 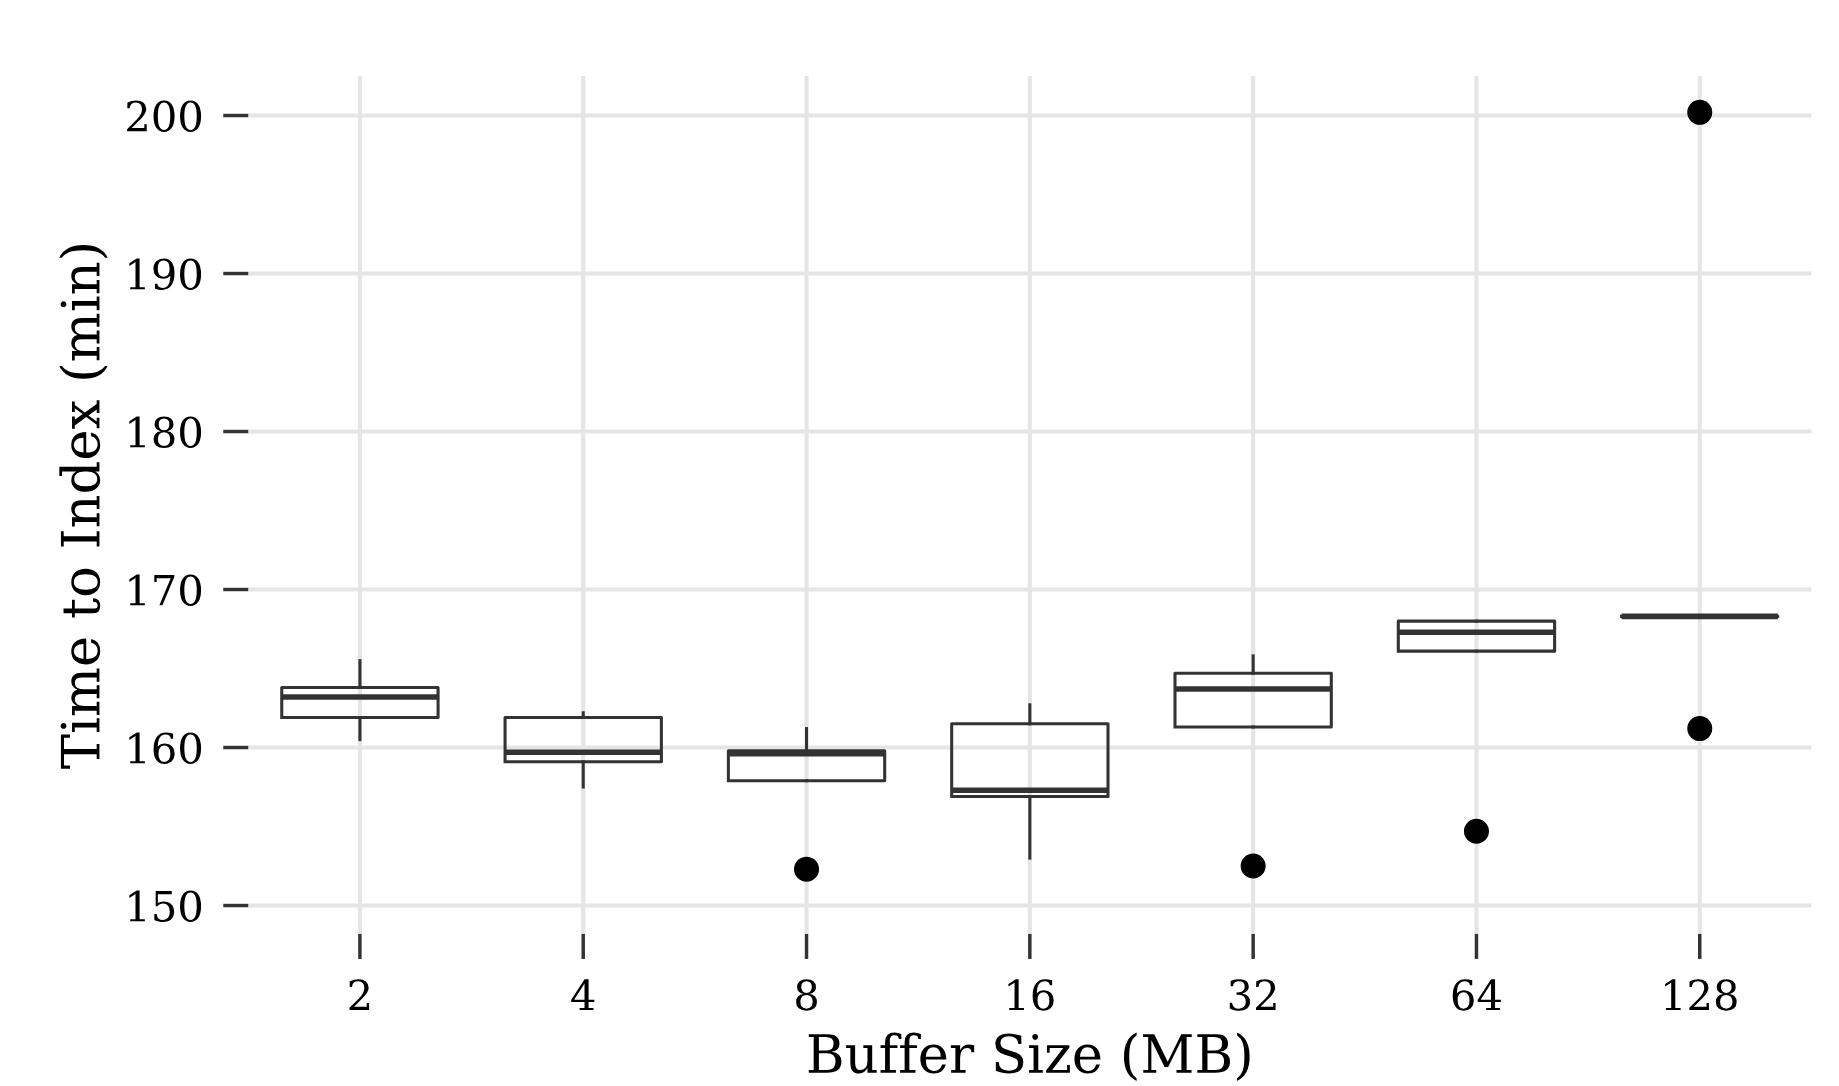 What do you see at coordinates (165, 590) in the screenshot?
I see `y-tick-label: 170` at bounding box center [165, 590].